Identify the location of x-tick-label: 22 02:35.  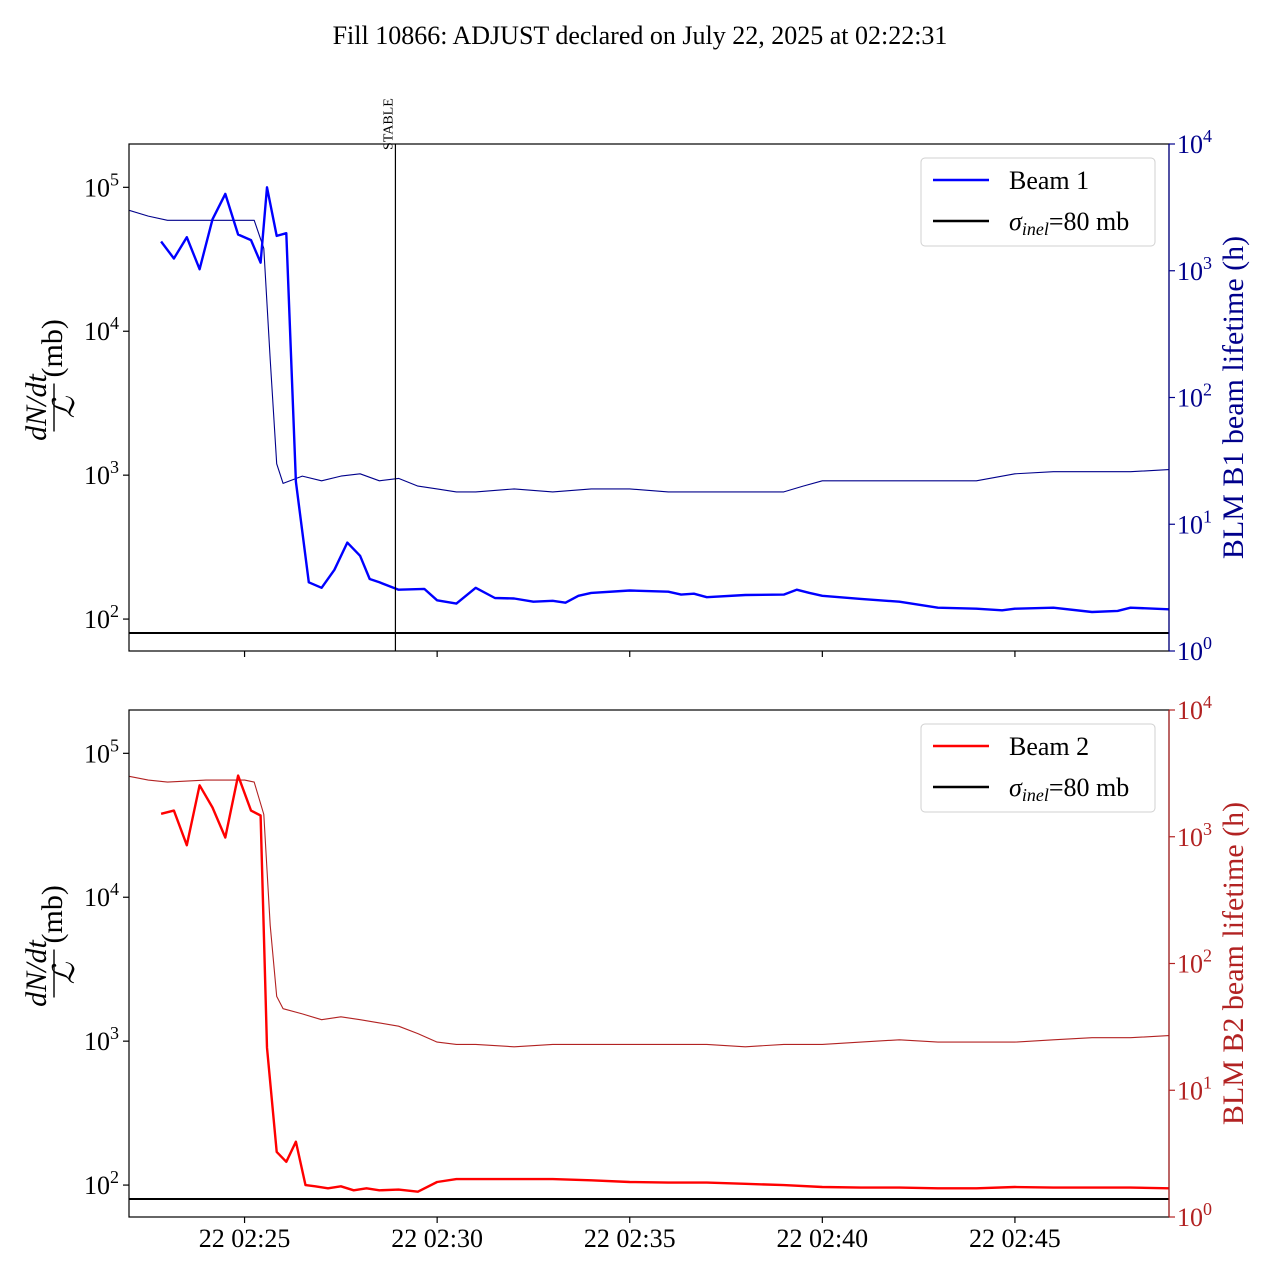
(630, 1238).